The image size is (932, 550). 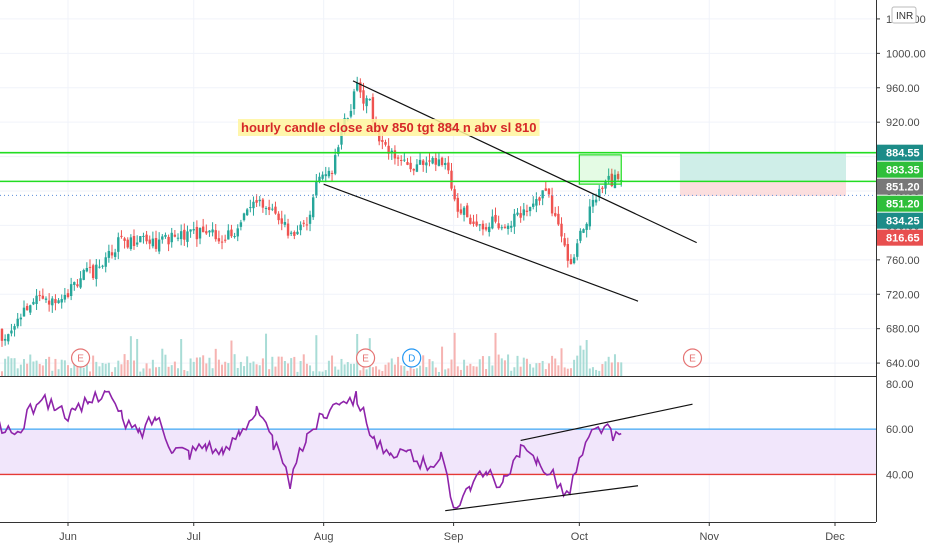 What do you see at coordinates (412, 358) in the screenshot?
I see `event-marker: D` at bounding box center [412, 358].